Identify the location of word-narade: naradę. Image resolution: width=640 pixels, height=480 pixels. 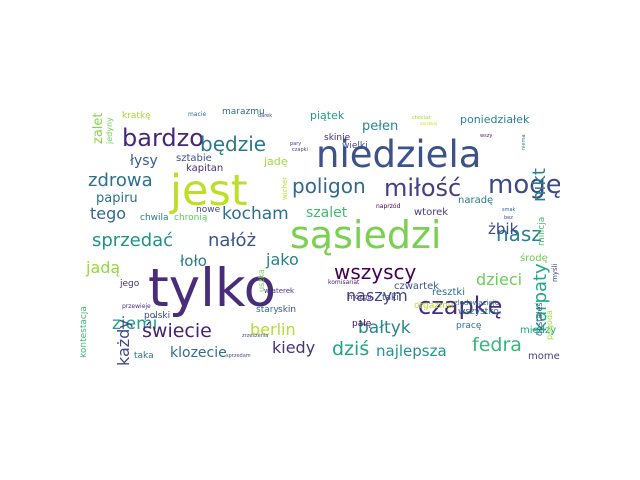
(476, 200).